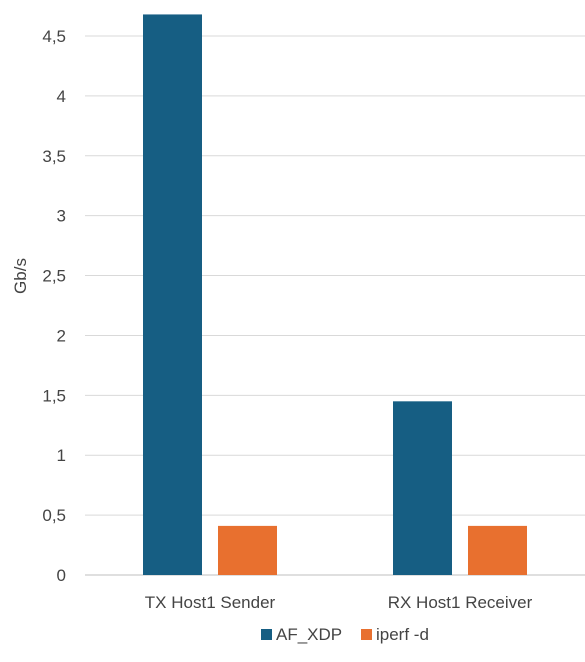  What do you see at coordinates (210, 602) in the screenshot?
I see `x-tick-label: TX Host1 Sender` at bounding box center [210, 602].